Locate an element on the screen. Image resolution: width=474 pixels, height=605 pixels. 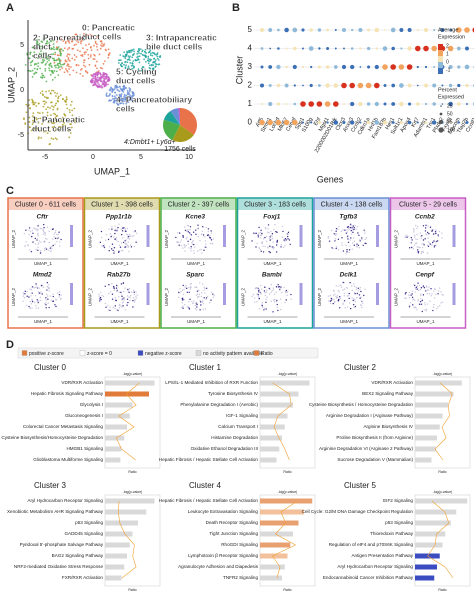
axis-label: Ratio is located at coordinates (287, 590).